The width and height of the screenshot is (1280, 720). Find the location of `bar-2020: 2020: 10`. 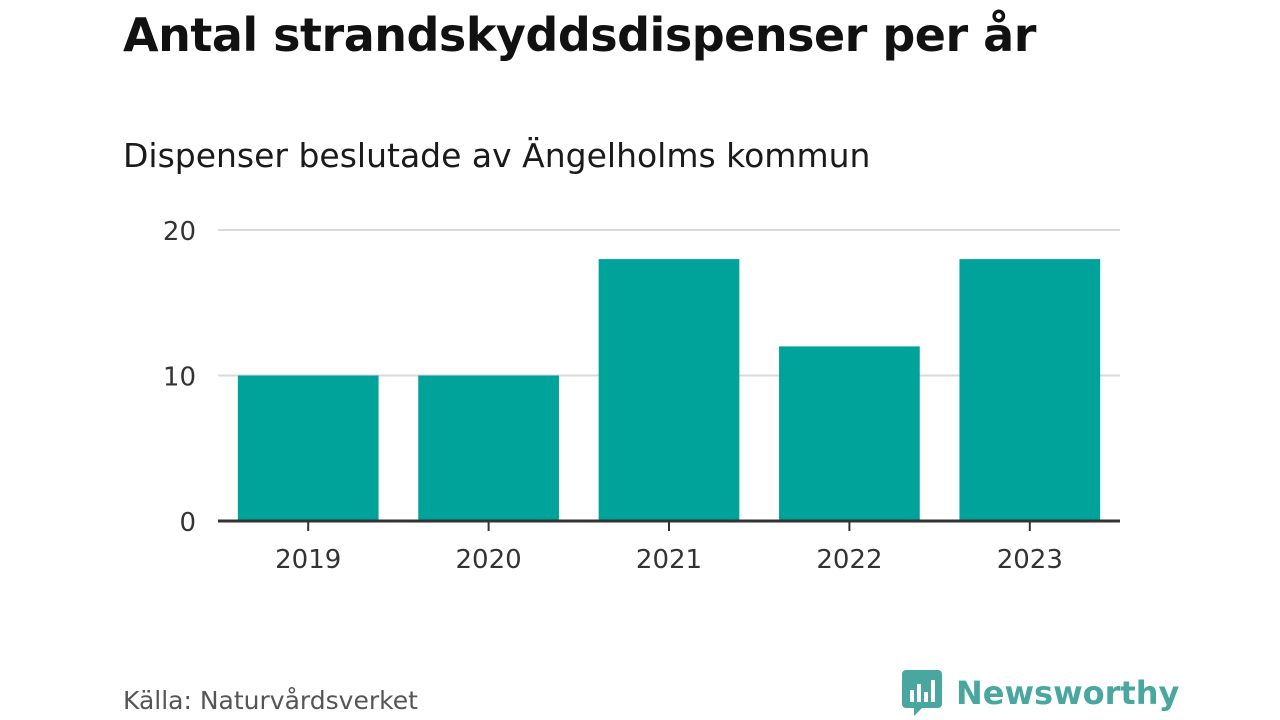

bar-2020: 2020: 10 is located at coordinates (488, 448).